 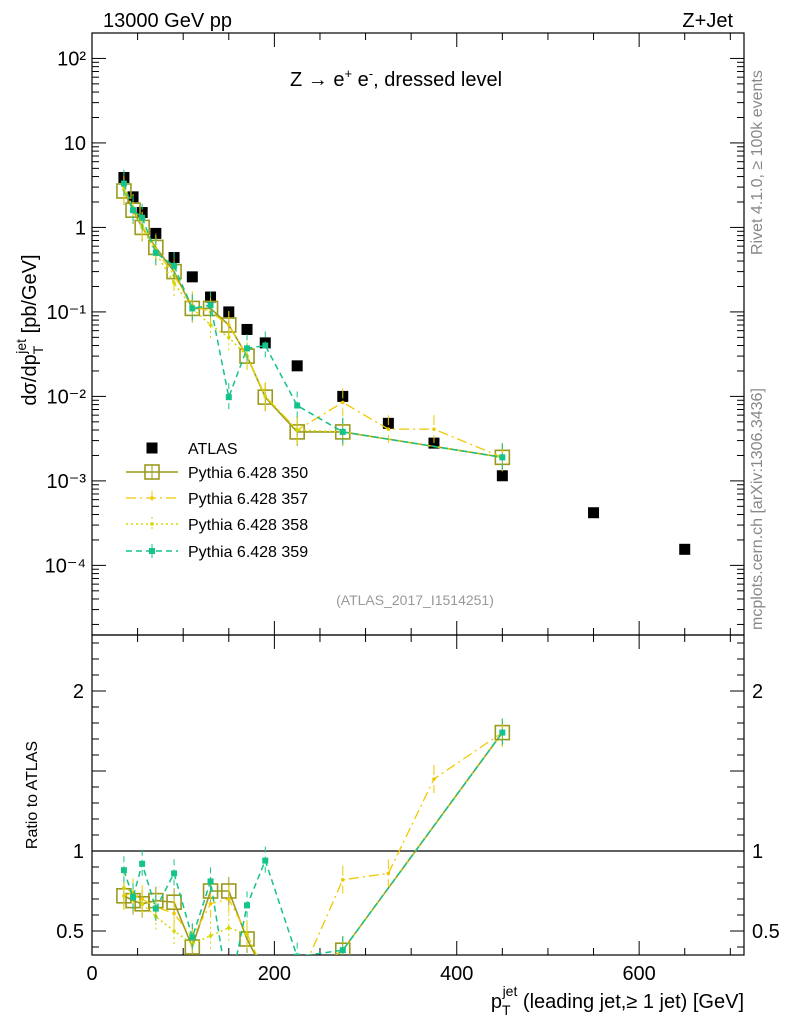 What do you see at coordinates (757, 692) in the screenshot?
I see `y-tick-label: 2` at bounding box center [757, 692].